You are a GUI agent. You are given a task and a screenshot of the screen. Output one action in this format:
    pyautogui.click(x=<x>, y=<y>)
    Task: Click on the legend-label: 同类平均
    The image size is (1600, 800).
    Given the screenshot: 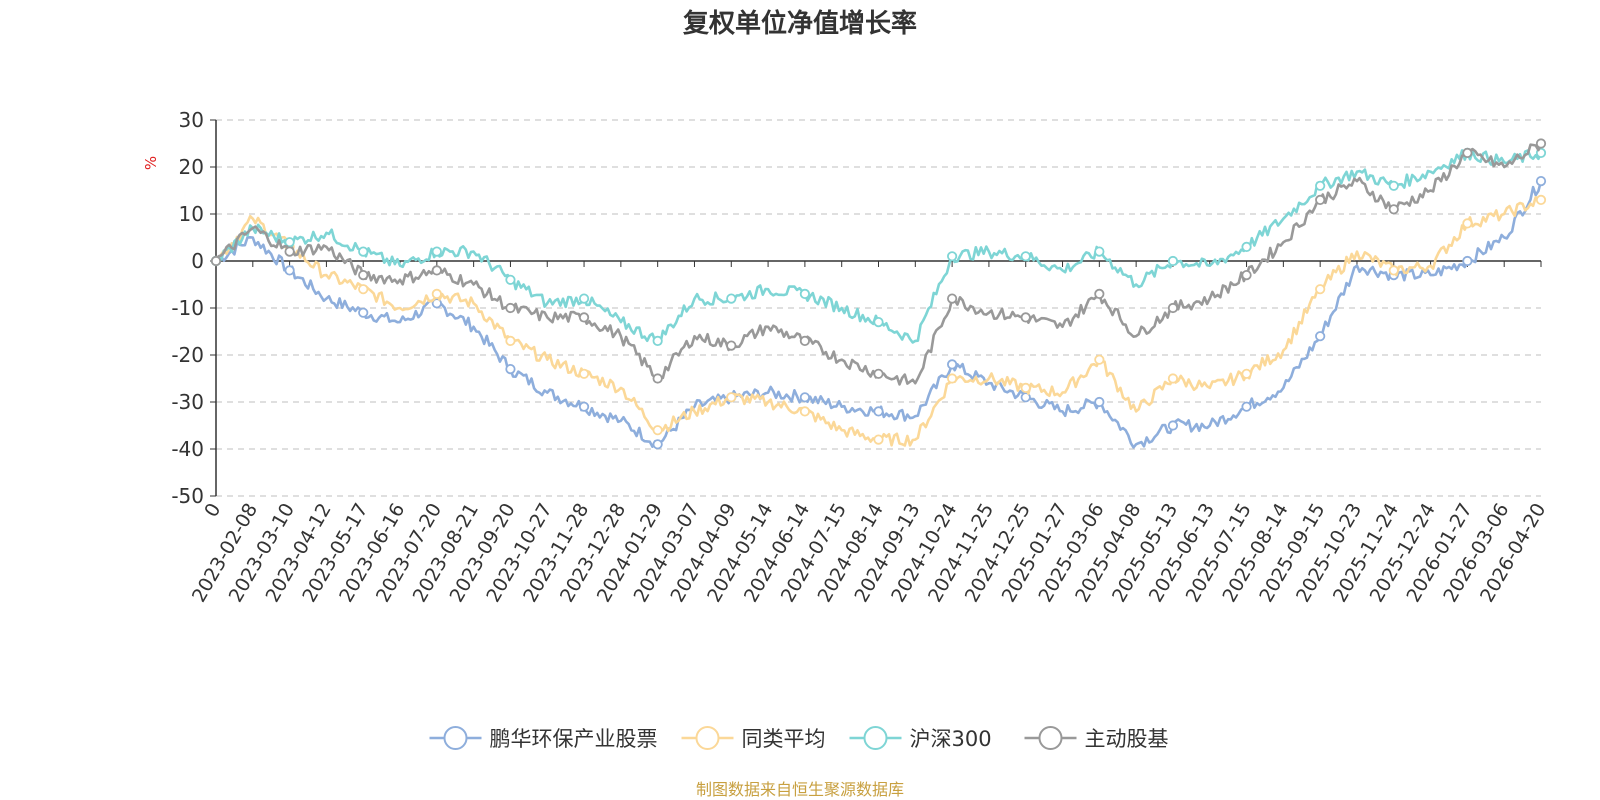 What is the action you would take?
    pyautogui.click(x=784, y=739)
    